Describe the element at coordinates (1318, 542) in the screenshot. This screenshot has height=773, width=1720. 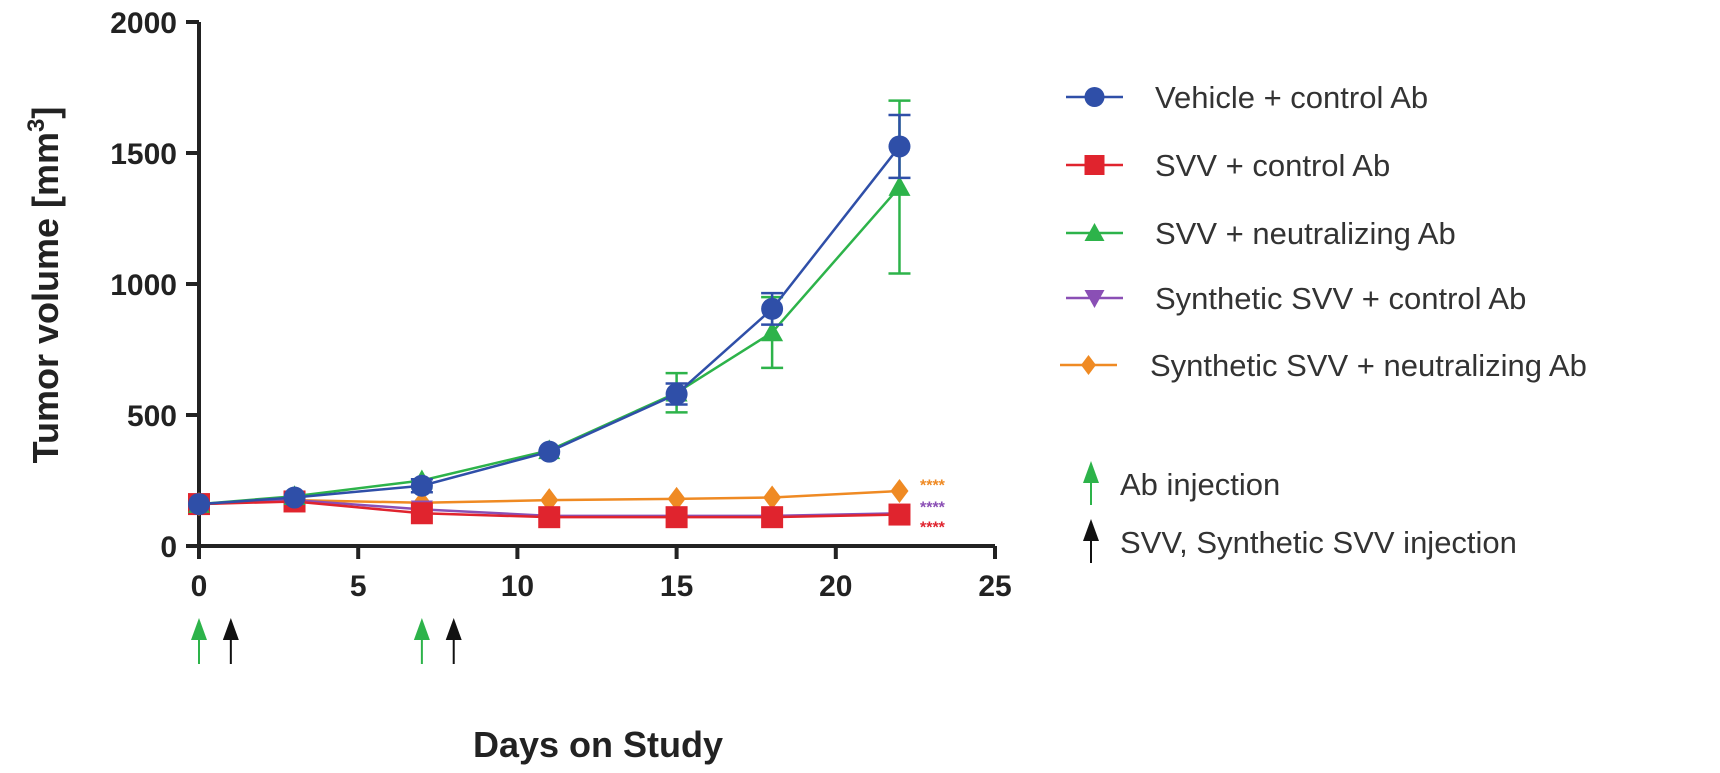
I see `legend-injection-label: SVV, Synthetic SVV injection` at that location.